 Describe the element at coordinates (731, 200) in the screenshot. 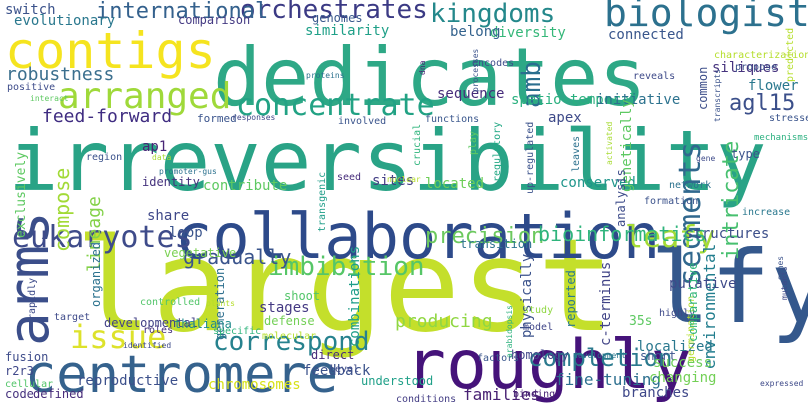

I see `word-intricate: intricate` at that location.